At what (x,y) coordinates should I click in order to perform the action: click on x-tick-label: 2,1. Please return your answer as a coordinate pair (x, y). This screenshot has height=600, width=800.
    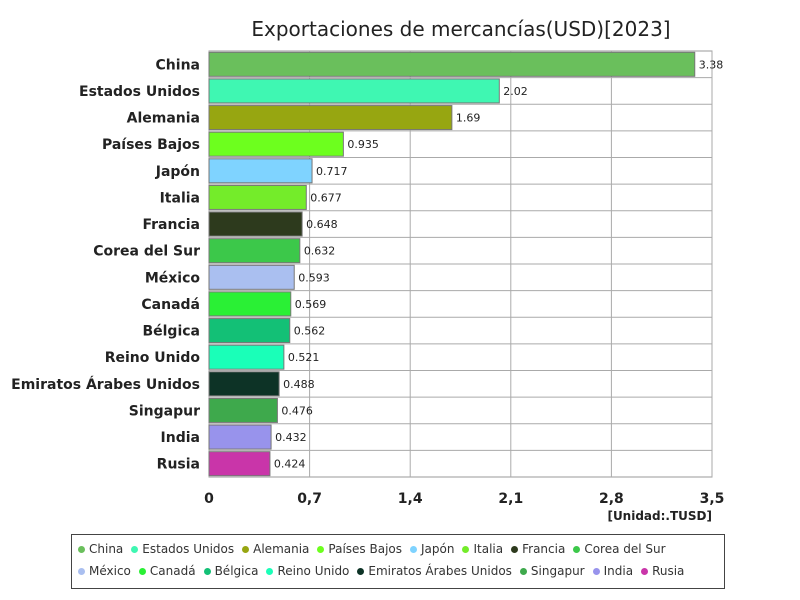
    Looking at the image, I should click on (510, 499).